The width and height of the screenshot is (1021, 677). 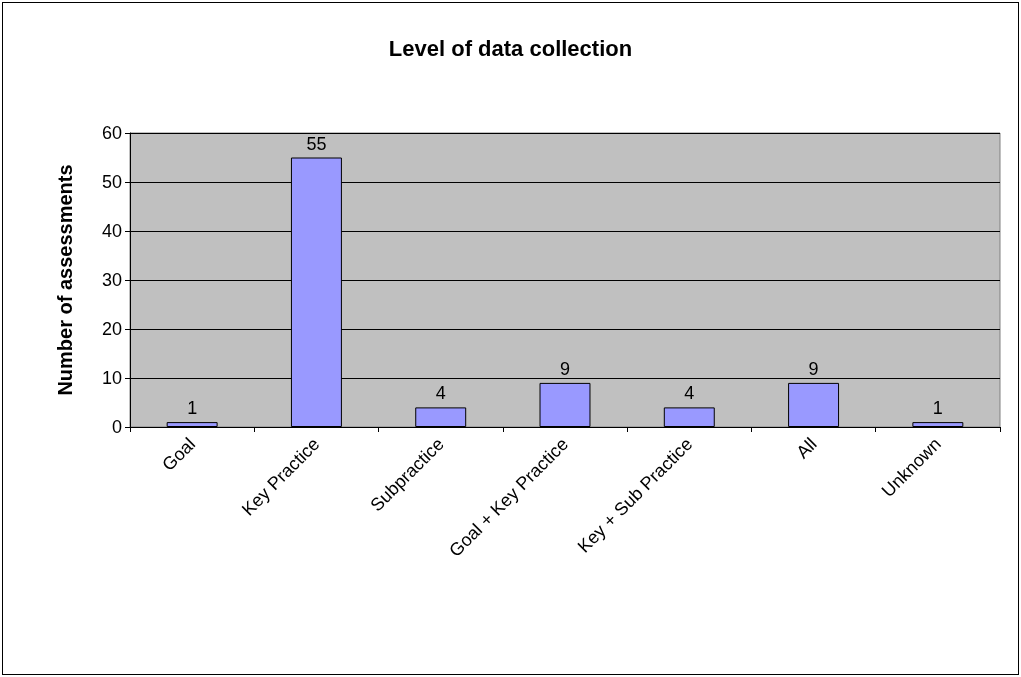 I want to click on y-tick-label: 50, so click(x=111, y=182).